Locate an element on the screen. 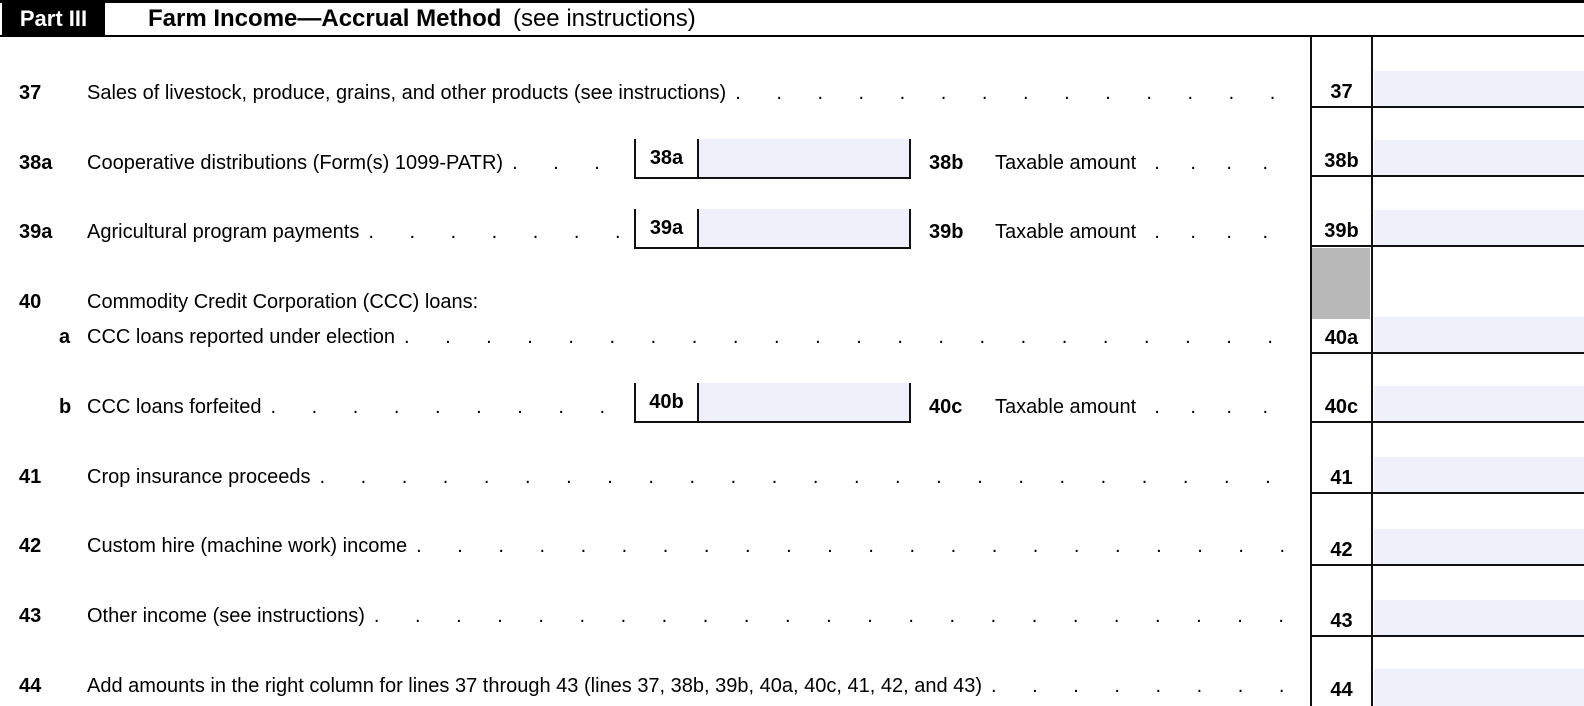 This screenshot has width=1584, height=706. line-38b-number: 38b is located at coordinates (946, 163).